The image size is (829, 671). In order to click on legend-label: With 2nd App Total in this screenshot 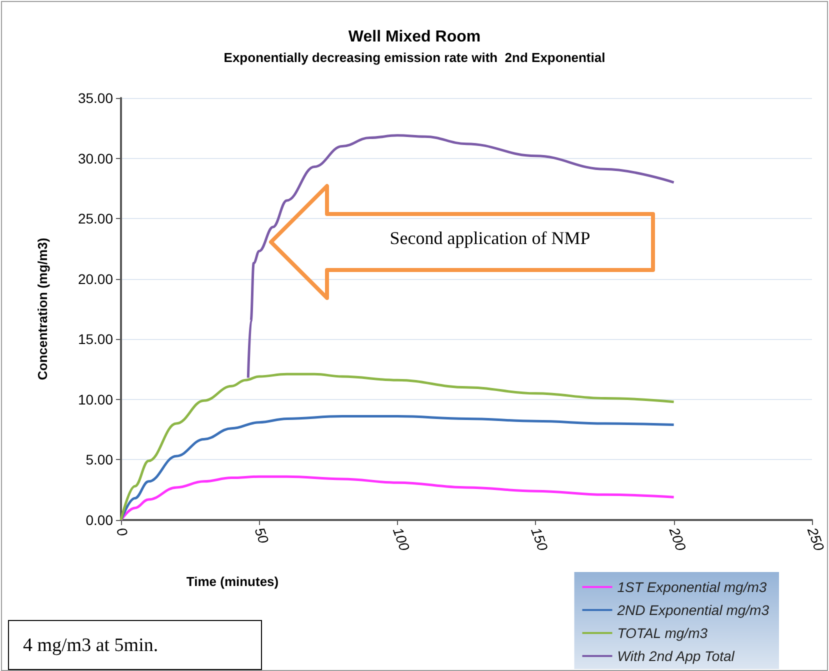, I will do `click(676, 656)`.